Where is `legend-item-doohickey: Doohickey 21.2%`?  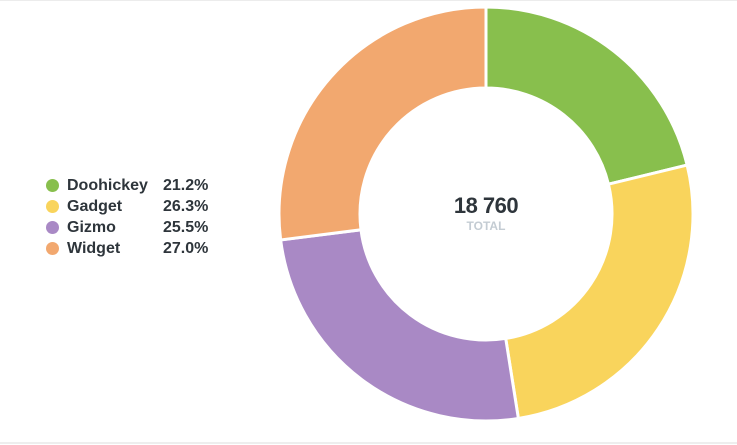
legend-item-doohickey: Doohickey 21.2% is located at coordinates (127, 185).